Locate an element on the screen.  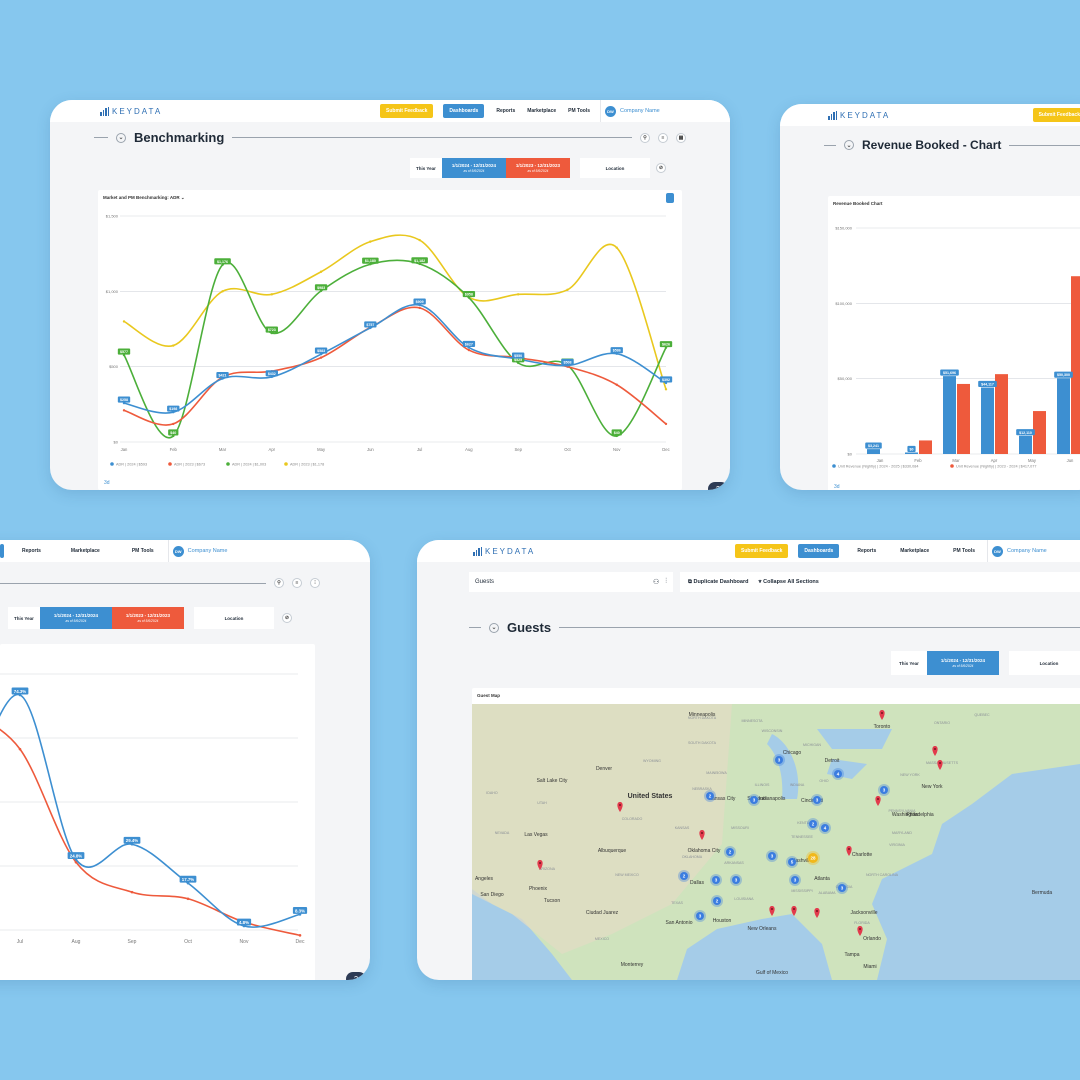
data-label: $983 is located at coordinates (321, 288).